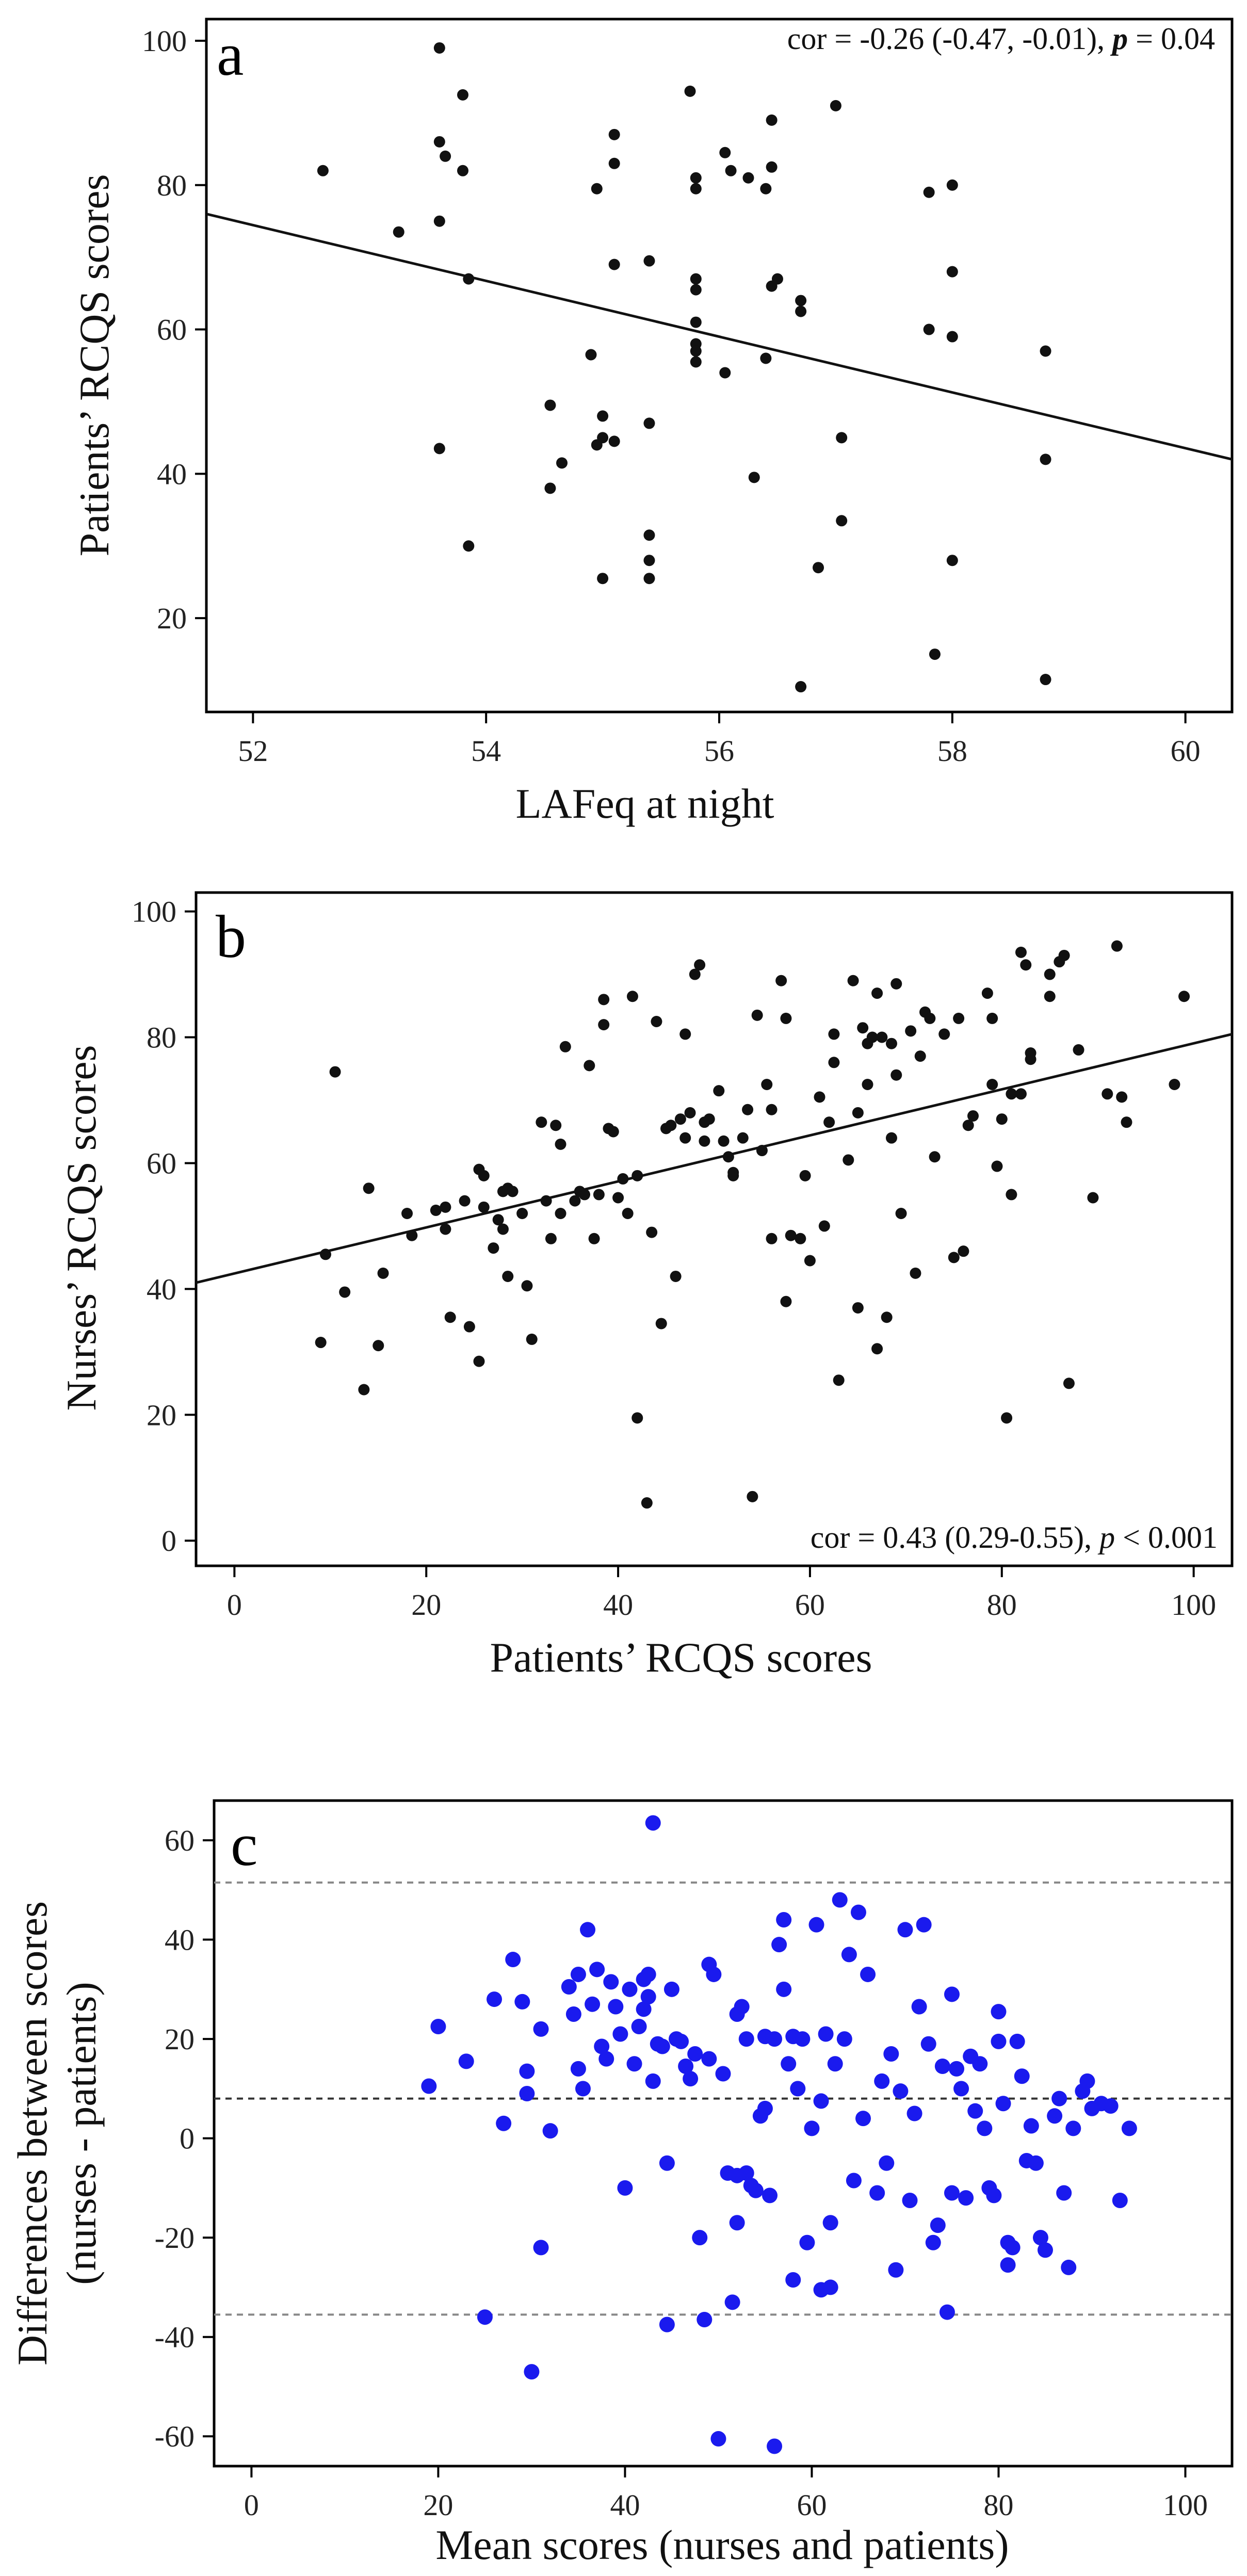 The width and height of the screenshot is (1247, 2576). What do you see at coordinates (1186, 751) in the screenshot?
I see `panel-a-x-tick-label: 60` at bounding box center [1186, 751].